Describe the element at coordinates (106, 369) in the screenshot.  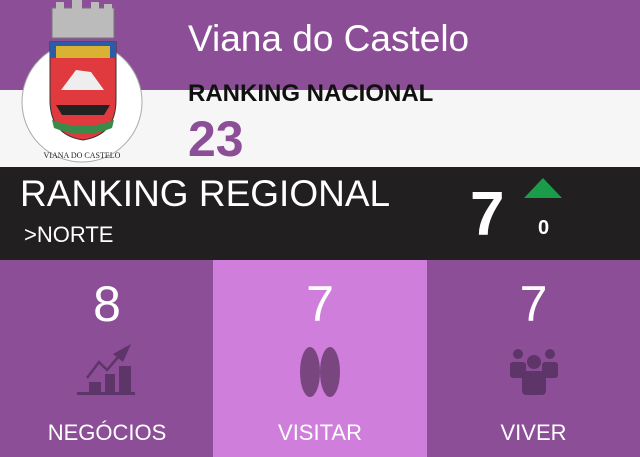
I see `growth-chart-icon` at that location.